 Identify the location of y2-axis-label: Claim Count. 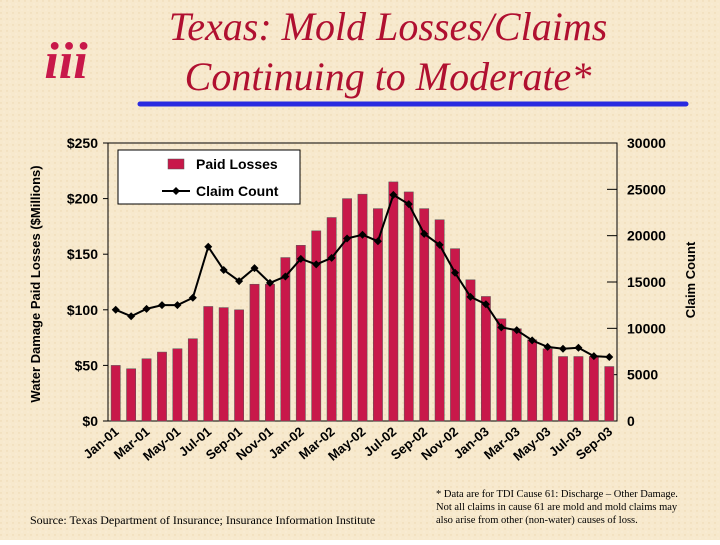
(690, 279).